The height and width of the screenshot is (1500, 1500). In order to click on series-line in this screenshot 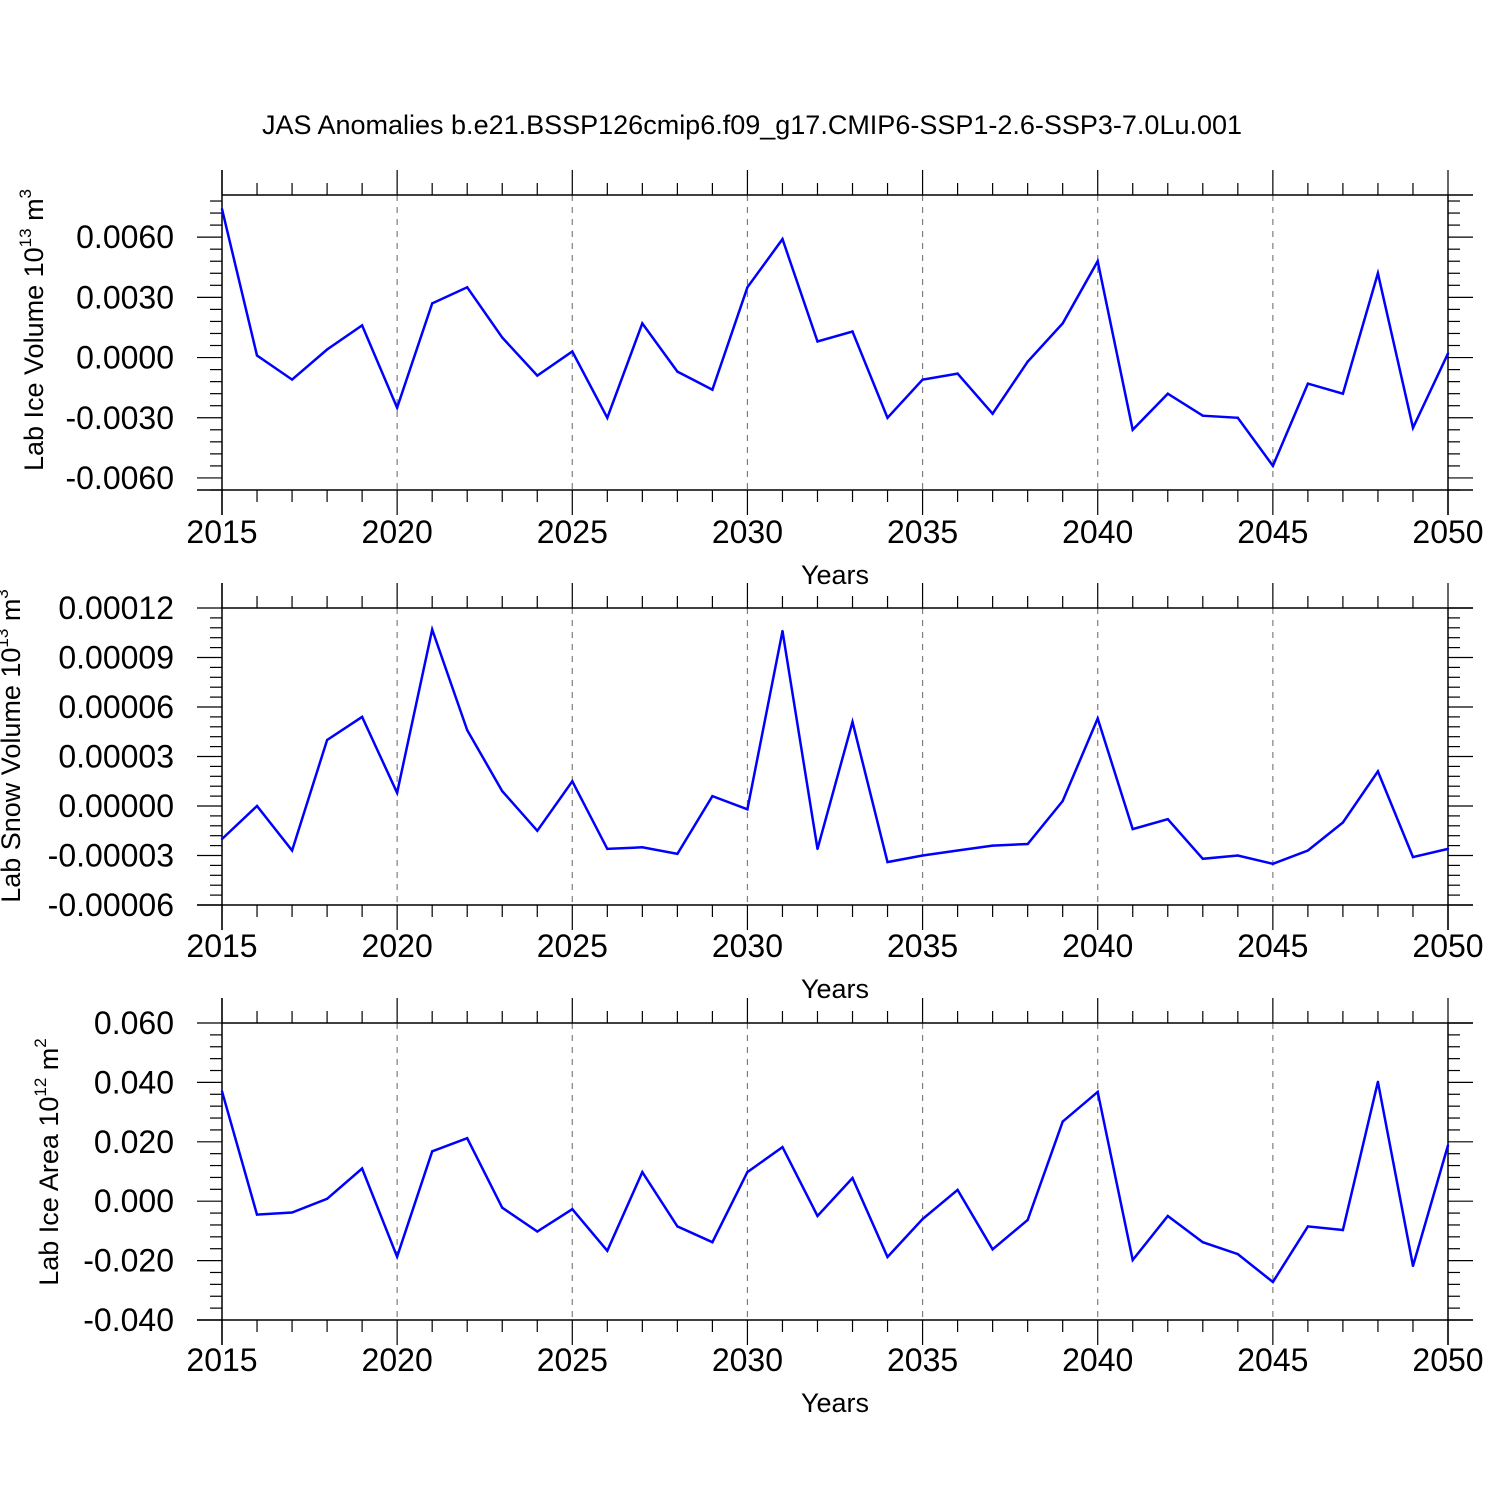, I will do `click(835, 1182)`.